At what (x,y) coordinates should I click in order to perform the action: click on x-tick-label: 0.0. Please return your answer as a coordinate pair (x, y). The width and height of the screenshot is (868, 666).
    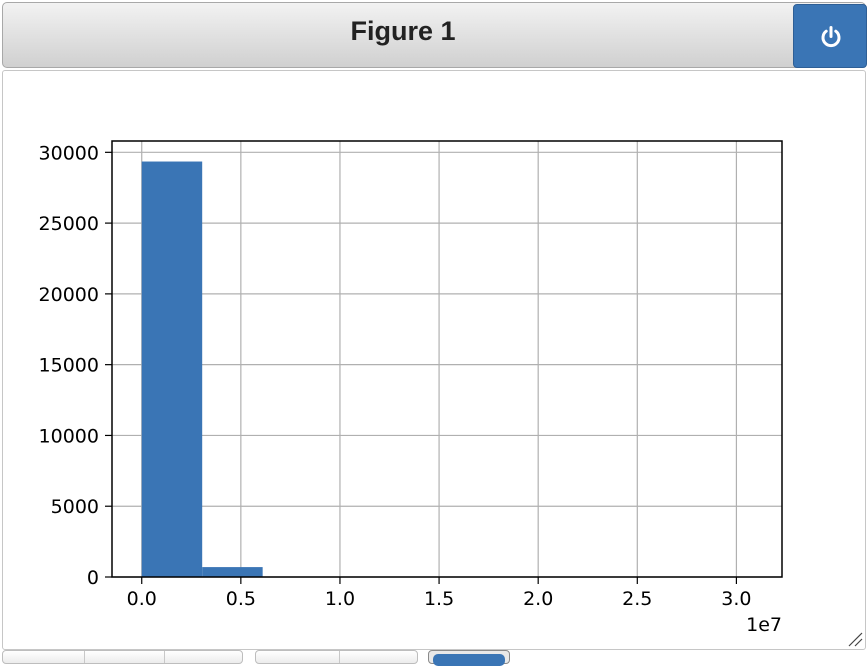
    Looking at the image, I should click on (142, 599).